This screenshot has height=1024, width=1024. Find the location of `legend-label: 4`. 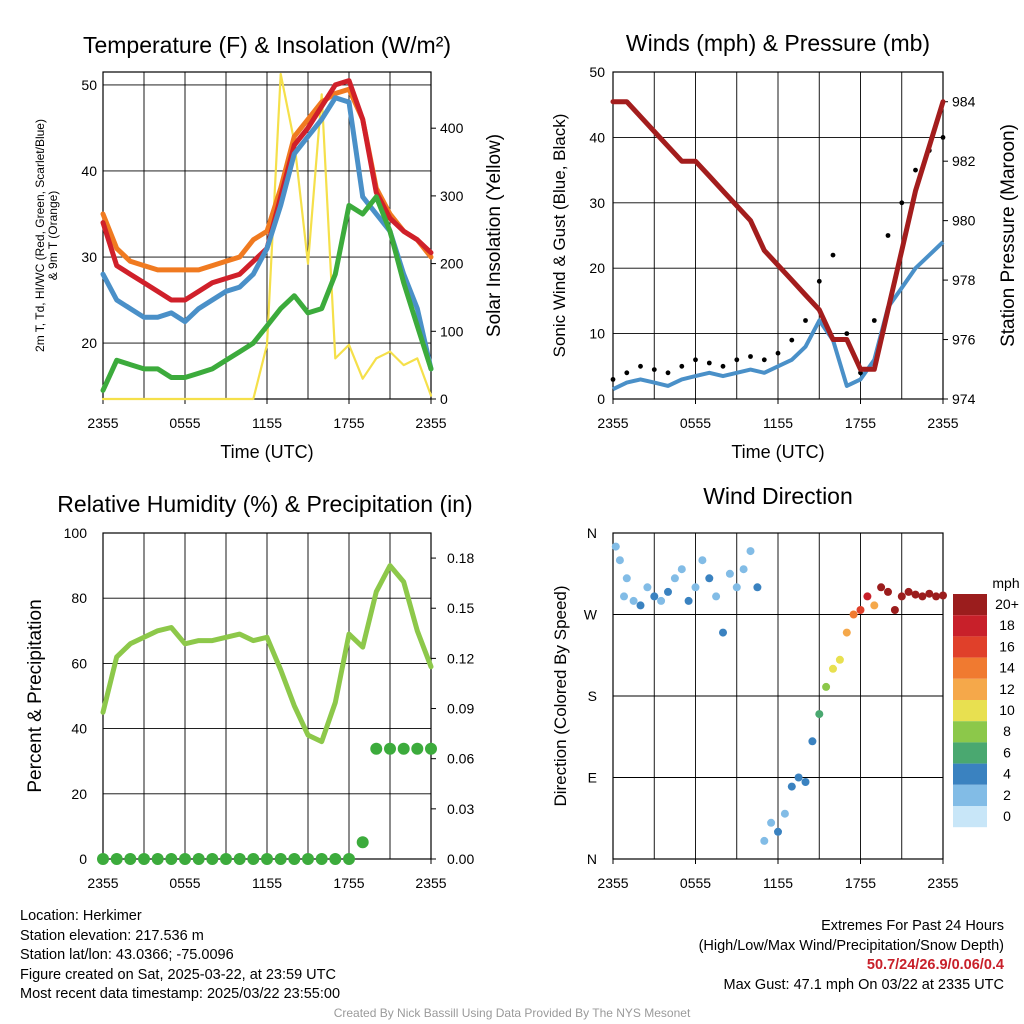

legend-label: 4 is located at coordinates (1007, 774).